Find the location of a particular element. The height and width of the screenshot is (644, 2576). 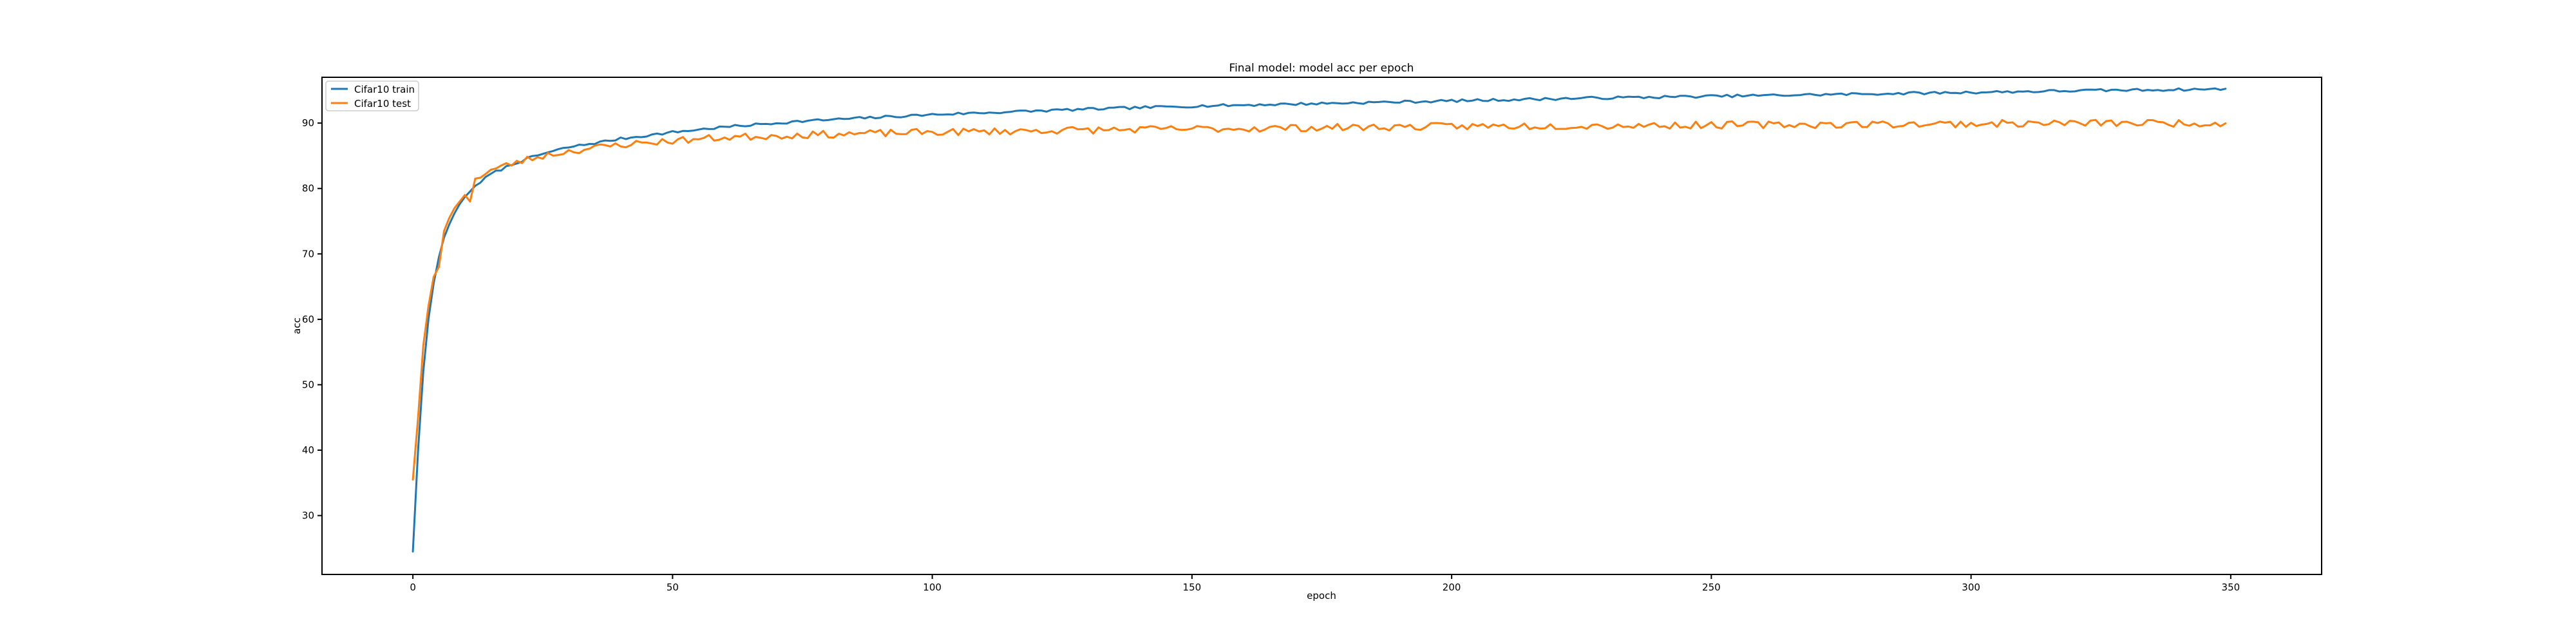

y-axis-title: acc is located at coordinates (297, 326).